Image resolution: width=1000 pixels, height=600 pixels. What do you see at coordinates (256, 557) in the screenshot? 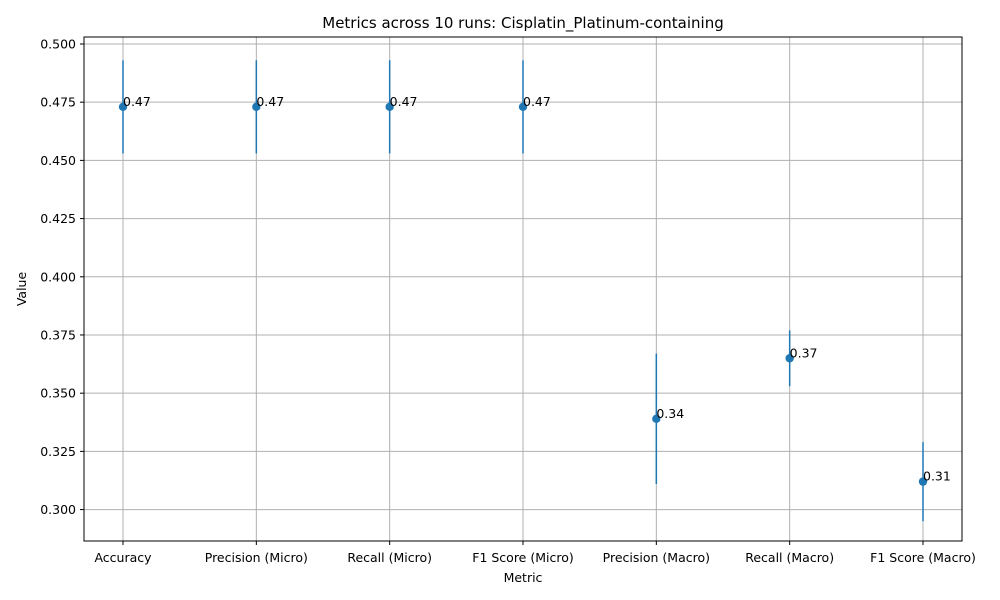
I see `x-tick-label: Precision (Micro)` at bounding box center [256, 557].